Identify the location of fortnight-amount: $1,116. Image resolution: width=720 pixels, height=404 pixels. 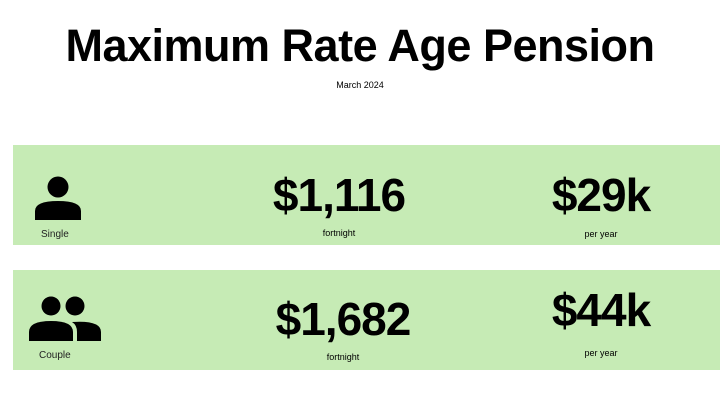
(339, 195).